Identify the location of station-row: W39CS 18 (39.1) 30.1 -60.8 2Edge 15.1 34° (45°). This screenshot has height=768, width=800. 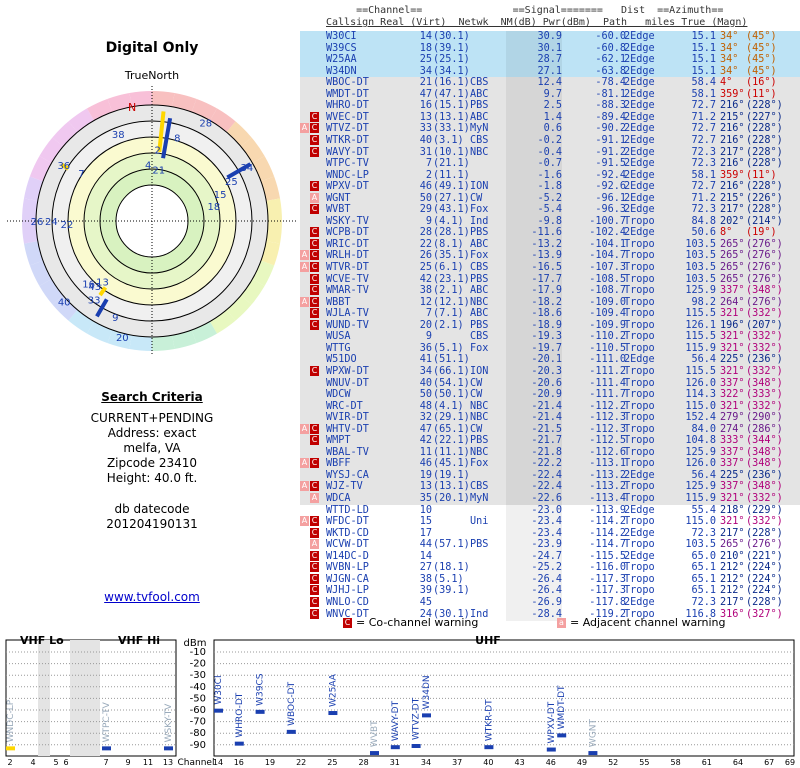
(550, 48).